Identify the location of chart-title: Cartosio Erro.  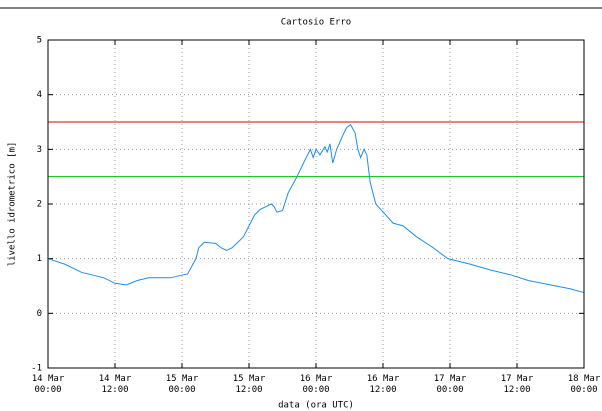
(316, 23).